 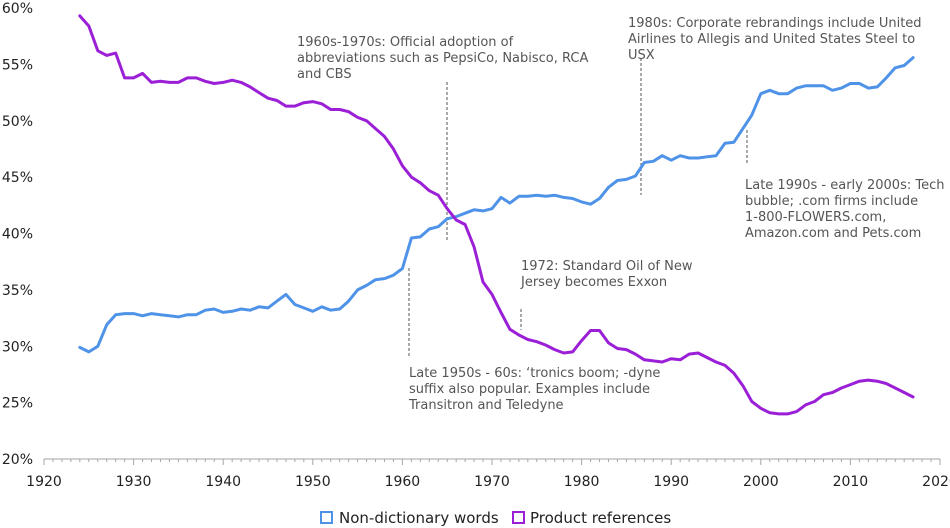 I want to click on x-tick-label: 2000, so click(x=761, y=482).